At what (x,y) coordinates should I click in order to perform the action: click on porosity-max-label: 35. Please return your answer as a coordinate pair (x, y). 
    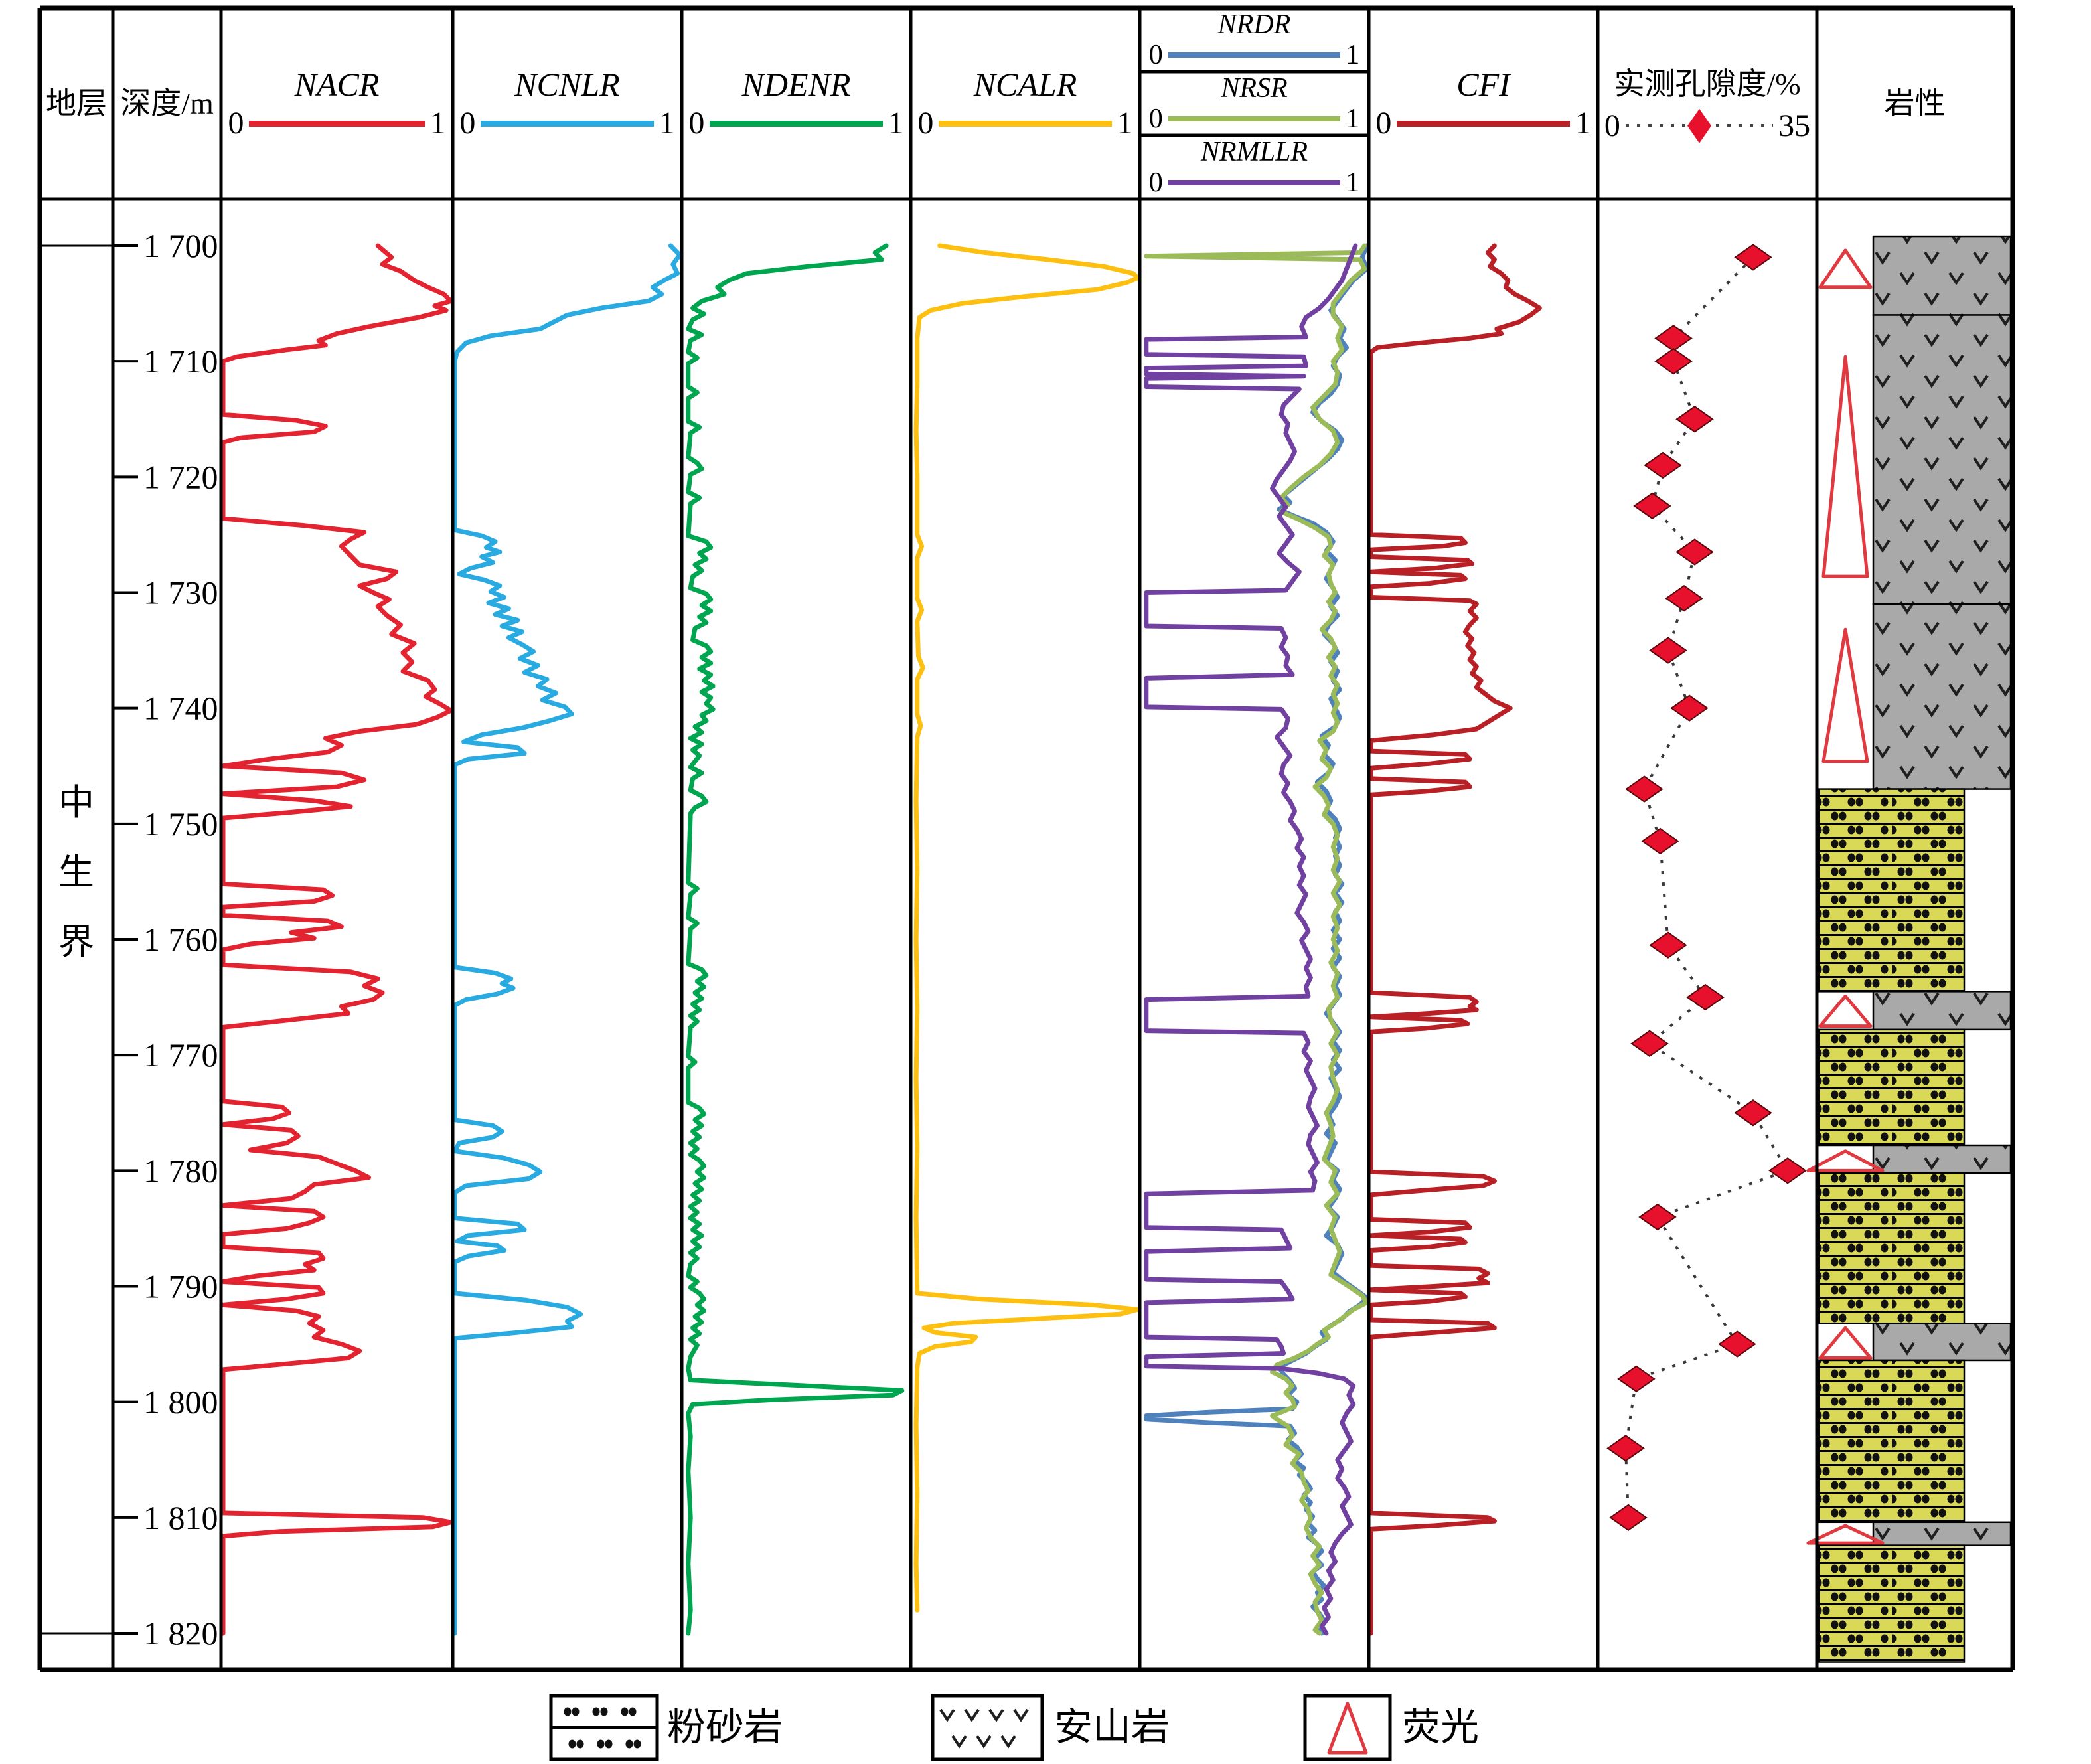
    Looking at the image, I should click on (1794, 125).